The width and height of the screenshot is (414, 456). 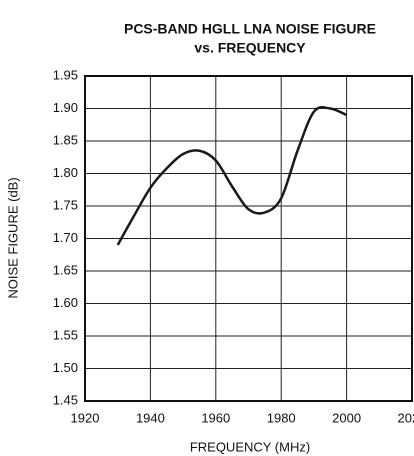 I want to click on x-tick-label: 1960, so click(x=215, y=417).